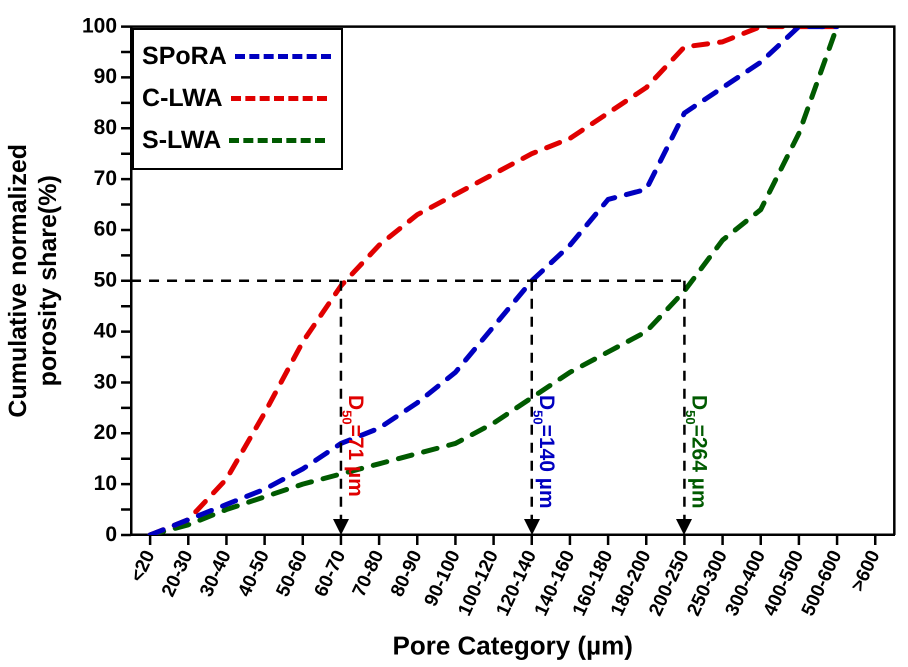  I want to click on x-tick-label: 30-40, so click(216, 573).